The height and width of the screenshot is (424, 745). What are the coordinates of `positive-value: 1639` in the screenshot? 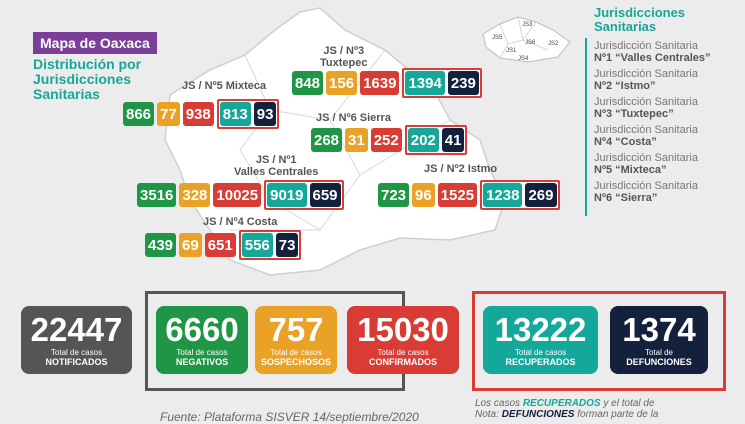 It's located at (380, 83).